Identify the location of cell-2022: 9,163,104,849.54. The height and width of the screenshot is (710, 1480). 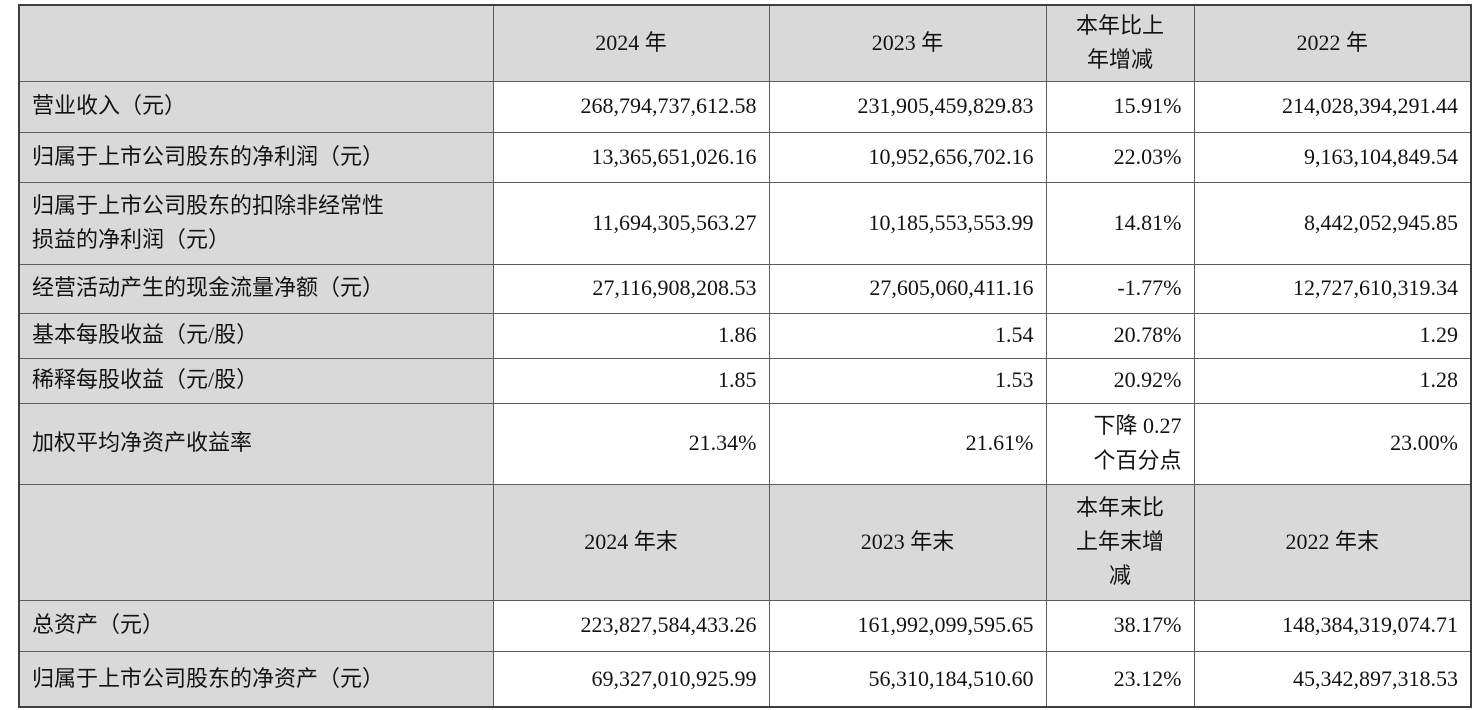
(1332, 157).